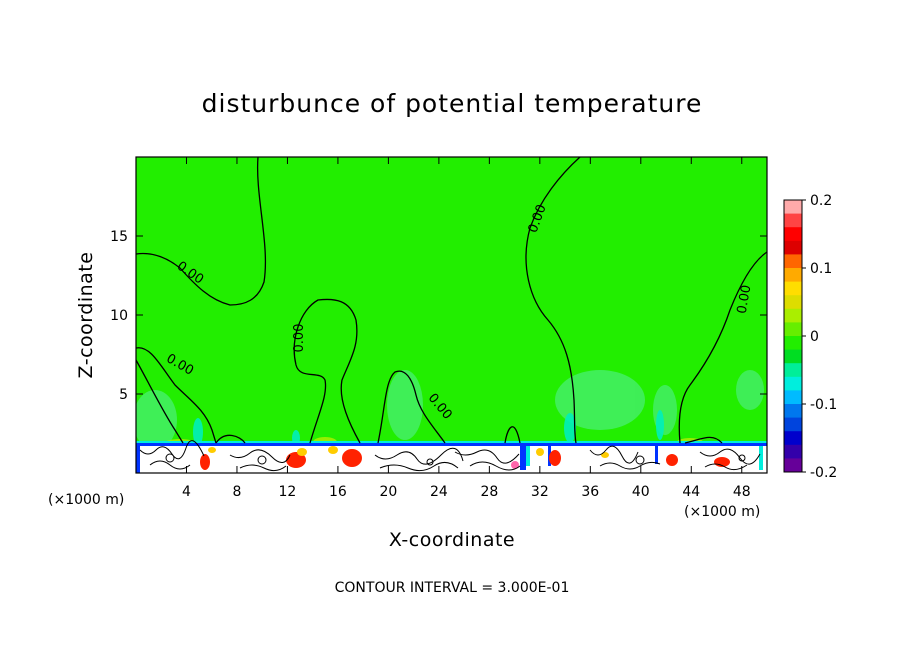 This screenshot has width=904, height=654. What do you see at coordinates (86, 315) in the screenshot?
I see `y-axis-title: Z-coordinate` at bounding box center [86, 315].